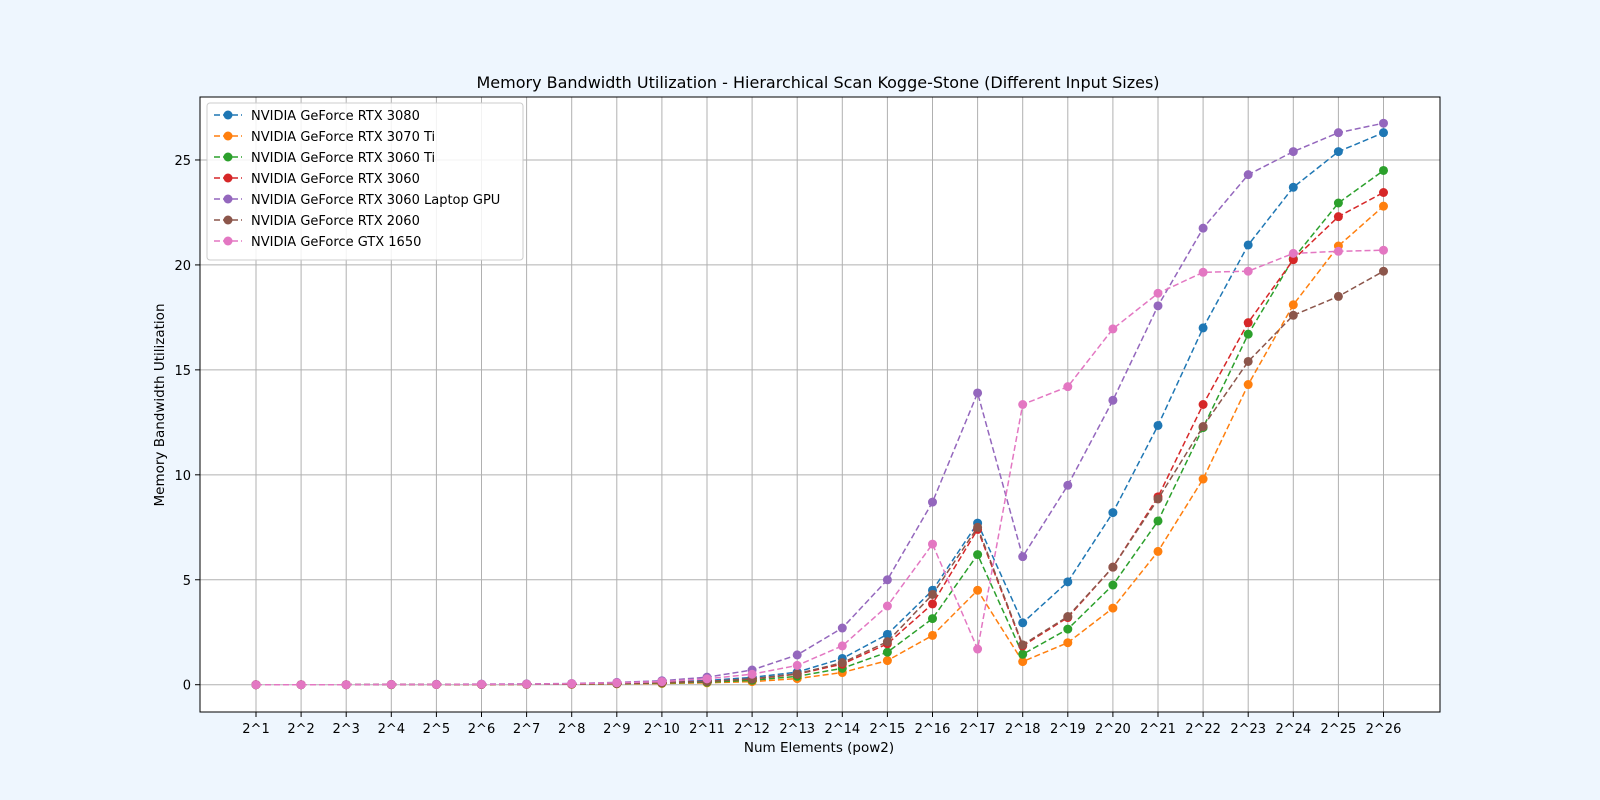  What do you see at coordinates (707, 729) in the screenshot?
I see `x-tick-label: 2^11` at bounding box center [707, 729].